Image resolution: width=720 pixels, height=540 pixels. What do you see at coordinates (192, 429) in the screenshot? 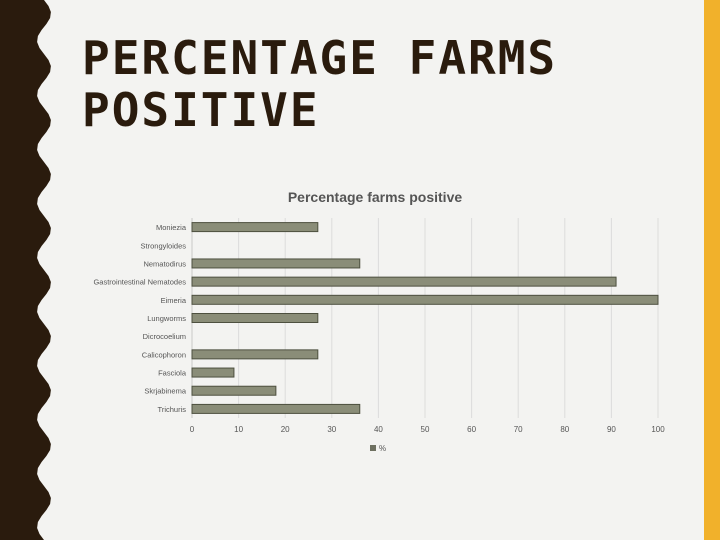
I see `x-tick-label: 0` at bounding box center [192, 429].